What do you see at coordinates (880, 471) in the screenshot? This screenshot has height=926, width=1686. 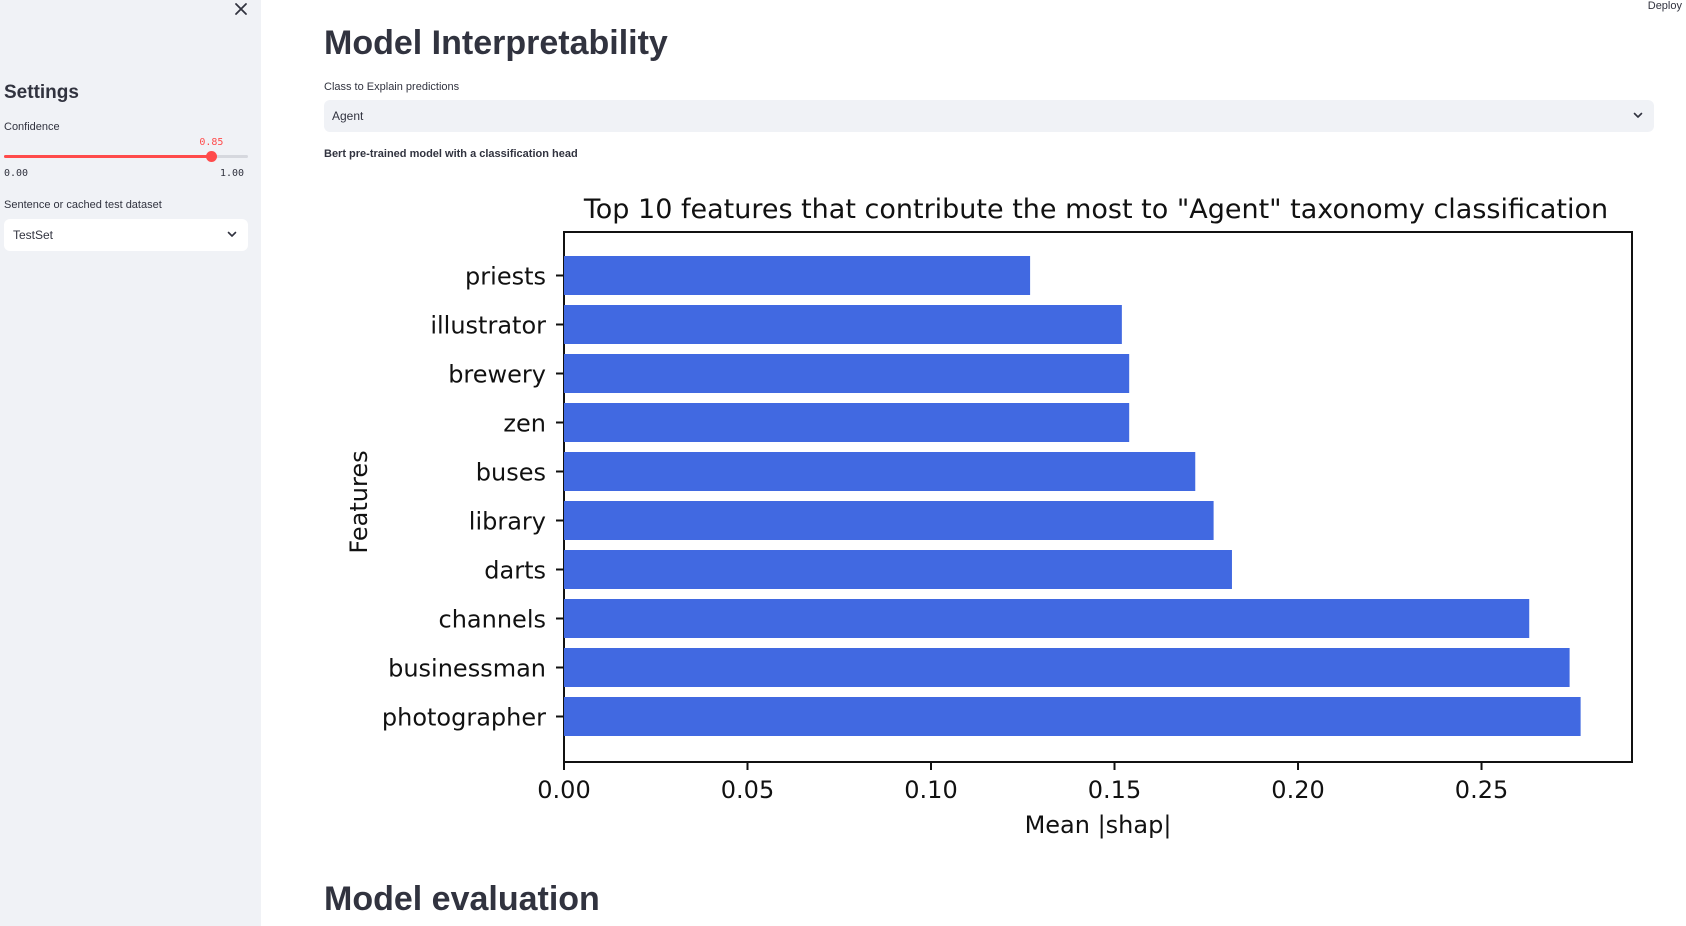 I see `bar-buses` at bounding box center [880, 471].